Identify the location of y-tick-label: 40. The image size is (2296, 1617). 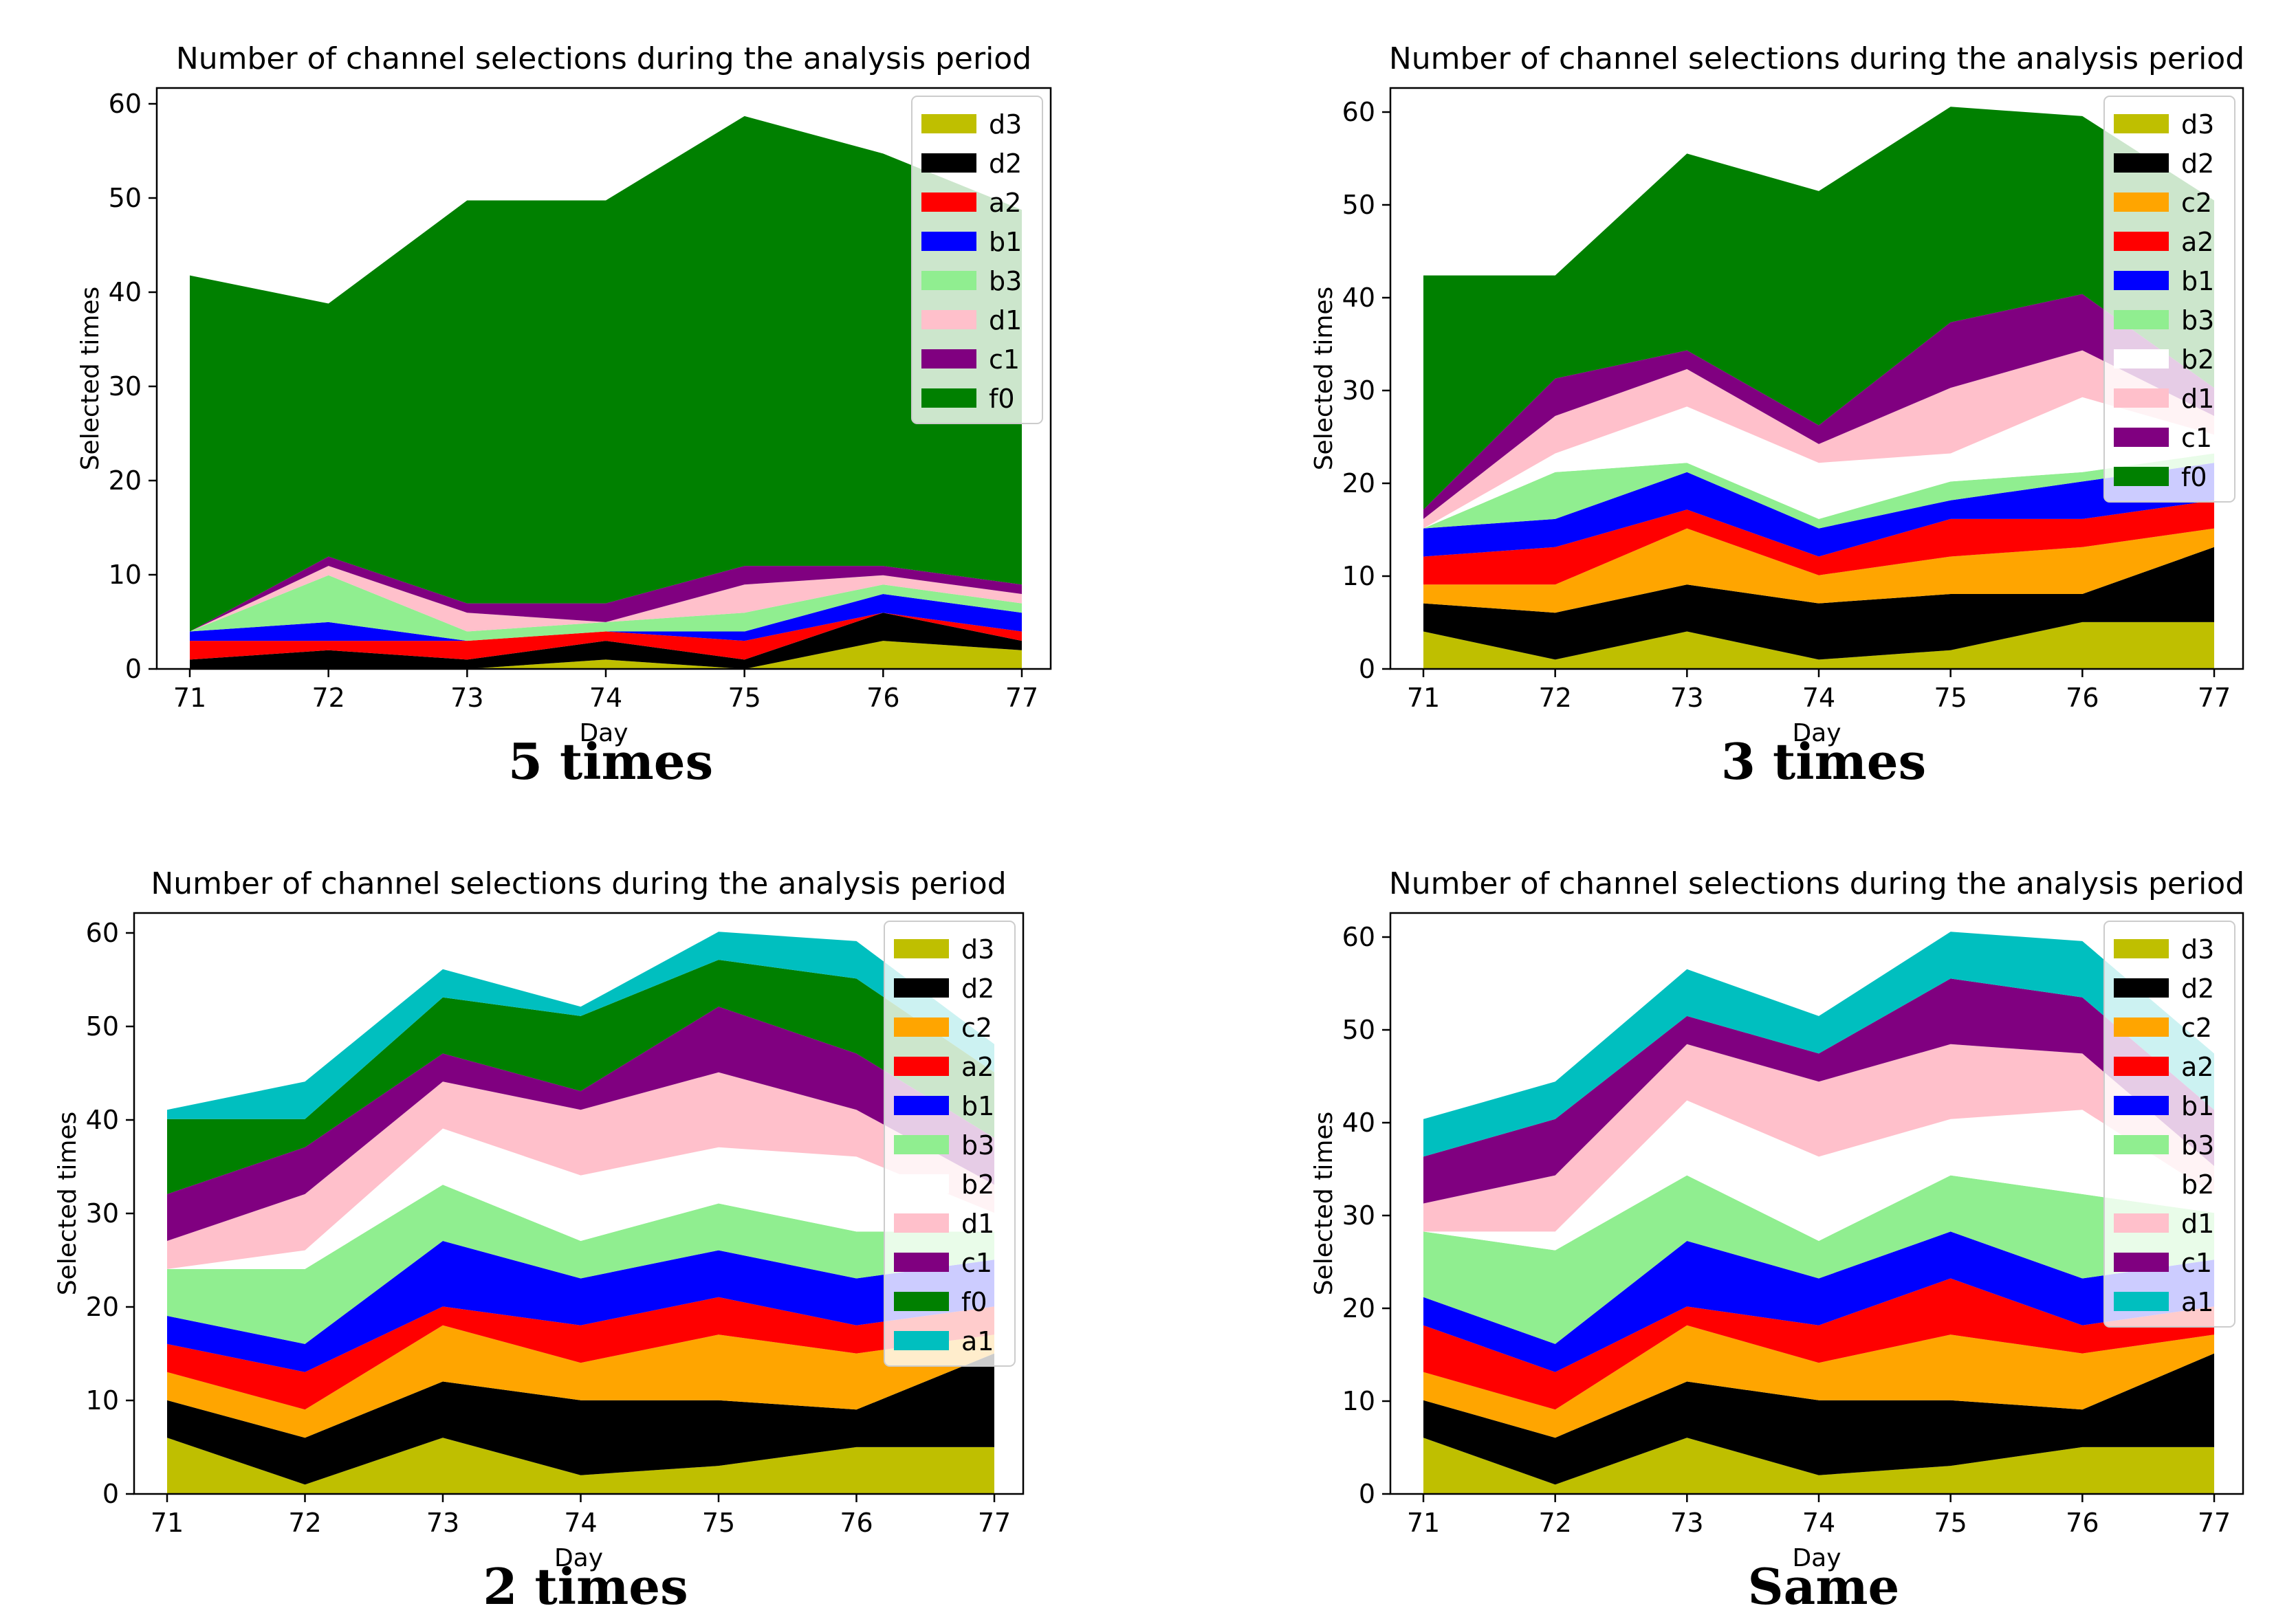
(1358, 298).